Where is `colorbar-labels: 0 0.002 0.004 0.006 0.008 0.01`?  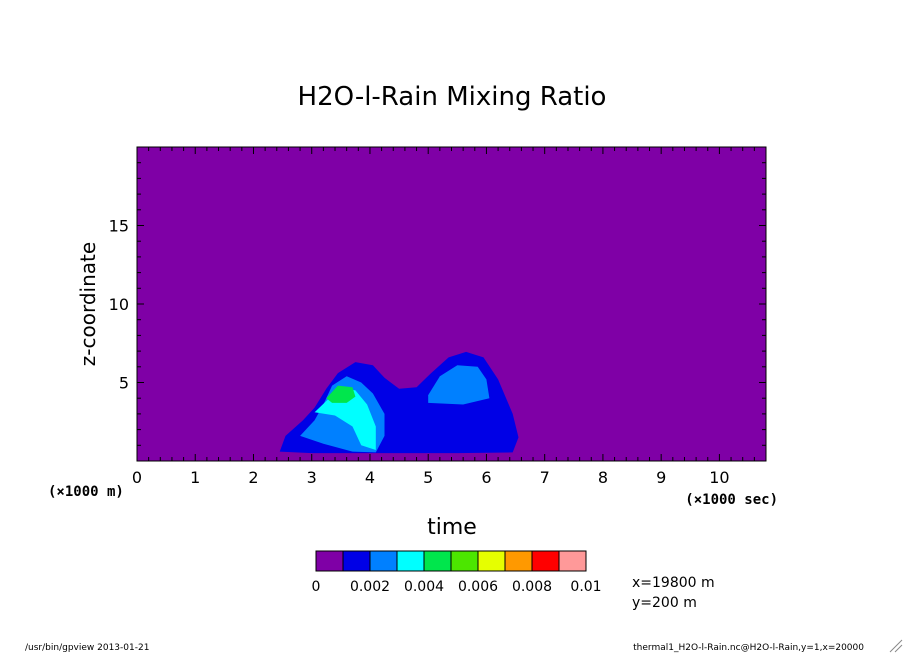
colorbar-labels: 0 0.002 0.004 0.006 0.008 0.01 is located at coordinates (457, 587).